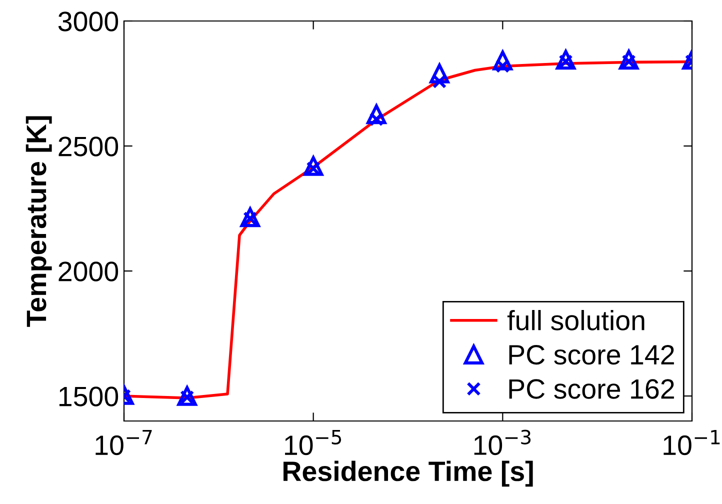 The height and width of the screenshot is (504, 722). Describe the element at coordinates (88, 272) in the screenshot. I see `y-tick-label: 2000` at that location.